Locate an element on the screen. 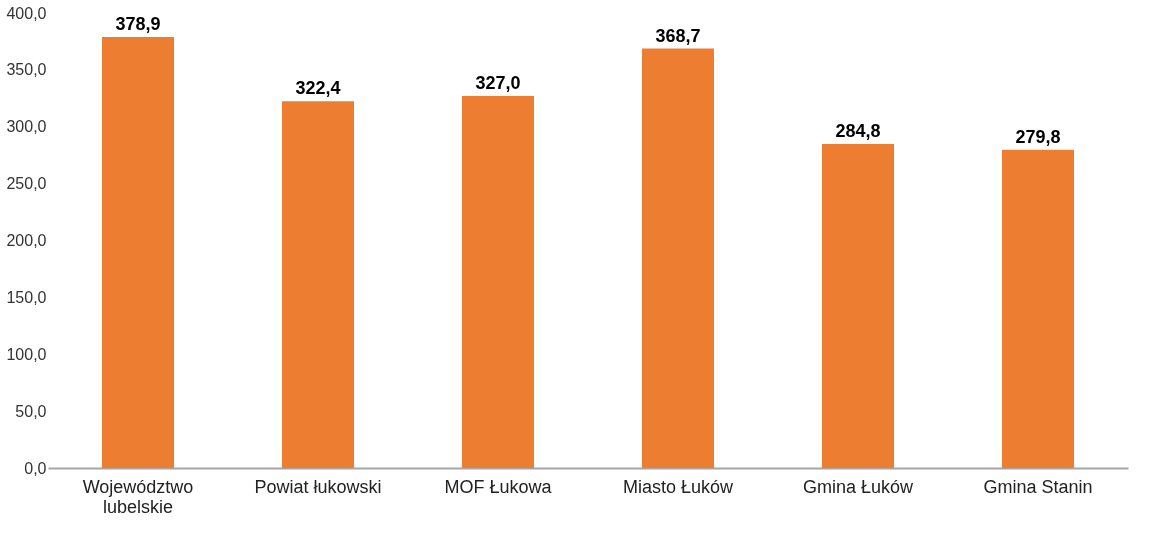 This screenshot has height=541, width=1163. data-label: 378,9 is located at coordinates (138, 24).